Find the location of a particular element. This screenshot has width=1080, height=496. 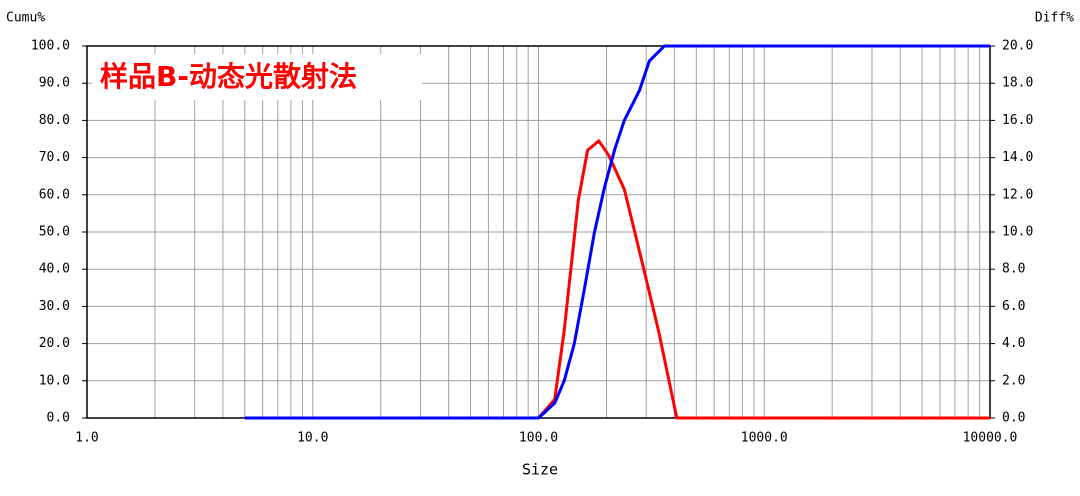

x-tick-label: 1000.0 is located at coordinates (764, 438).